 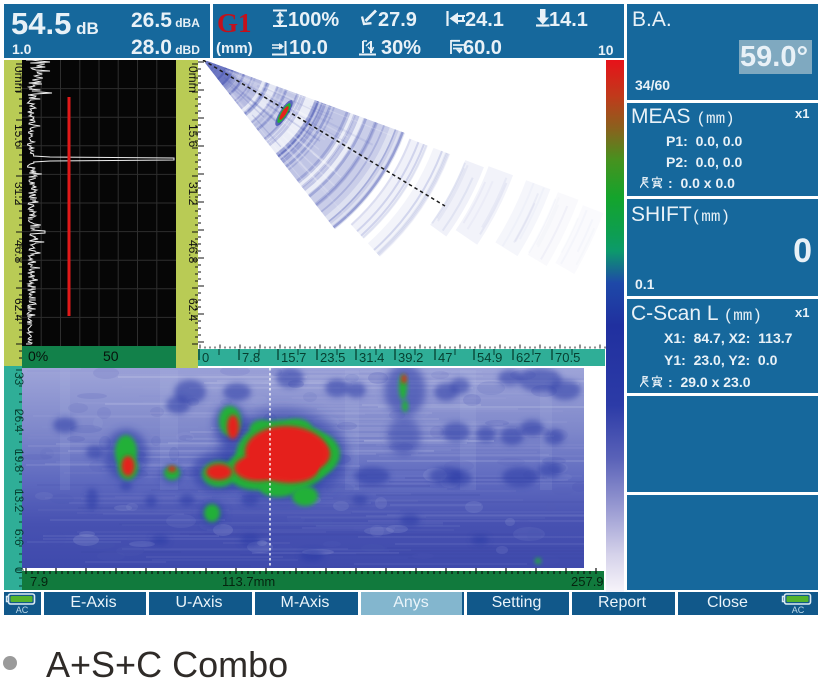 What do you see at coordinates (445, 357) in the screenshot?
I see `svg-text: 47` at bounding box center [445, 357].